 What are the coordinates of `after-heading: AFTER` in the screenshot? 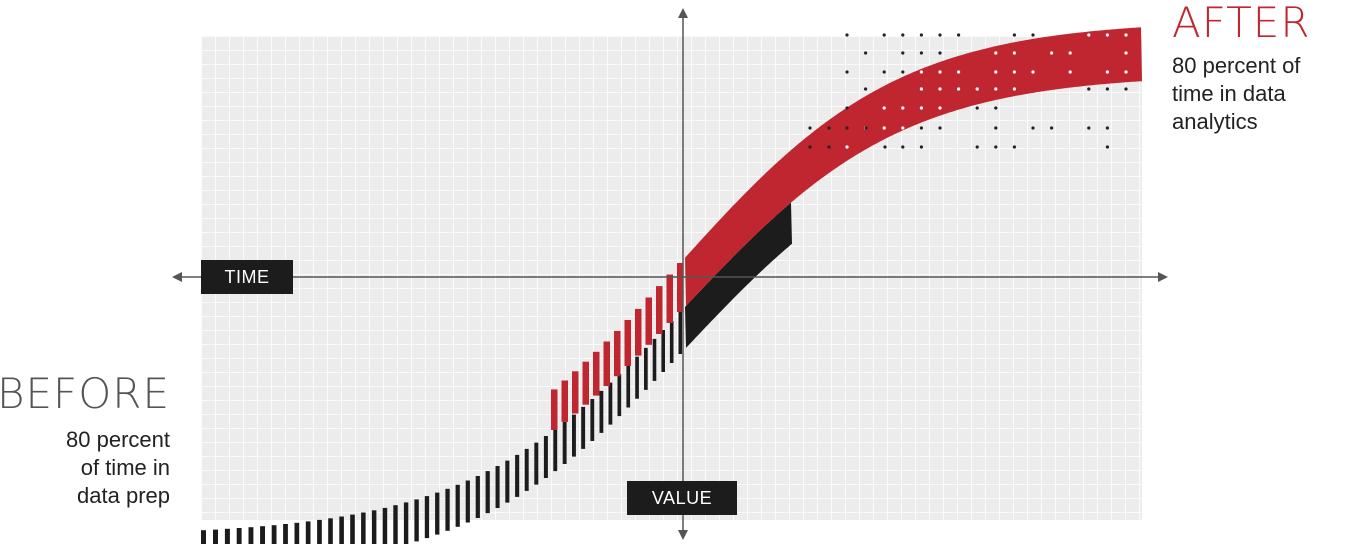 It's located at (1241, 23).